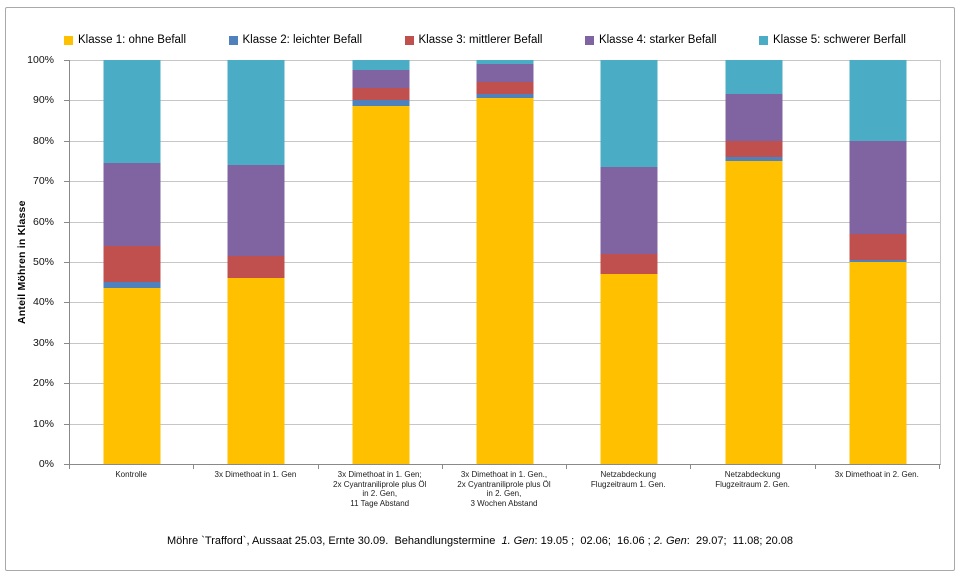 The width and height of the screenshot is (962, 577). I want to click on x-axis-label: Netzabdeckung Flugzeitraum 1. Gen., so click(628, 489).